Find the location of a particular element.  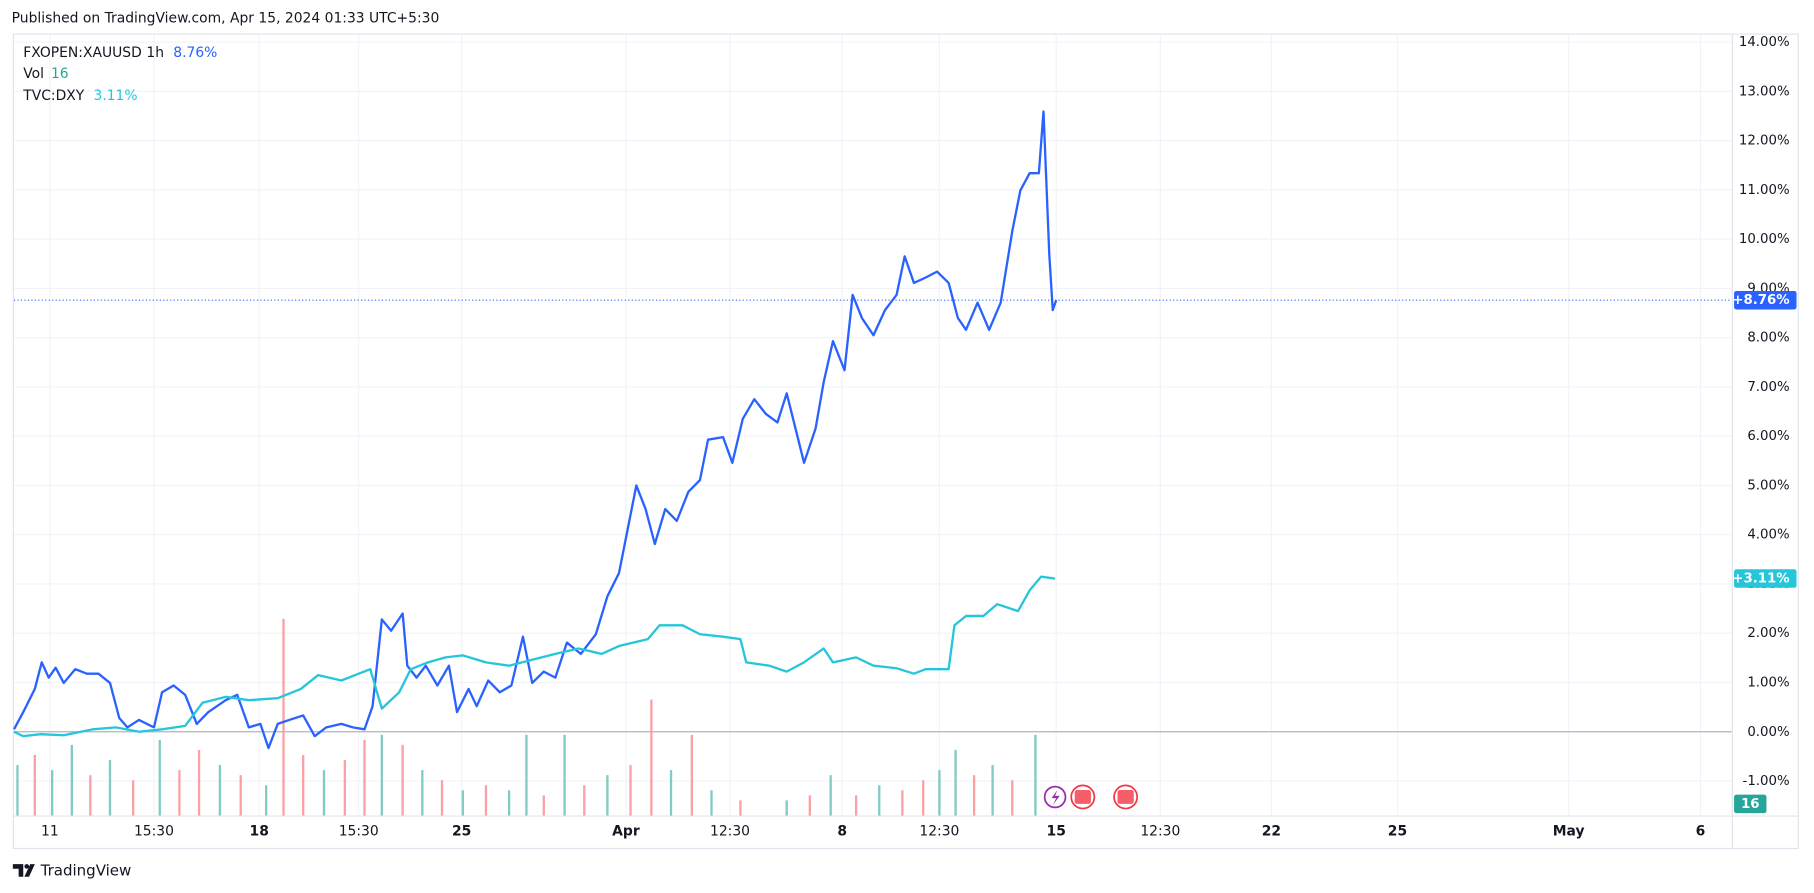

x-tick-label: 11 is located at coordinates (50, 832).